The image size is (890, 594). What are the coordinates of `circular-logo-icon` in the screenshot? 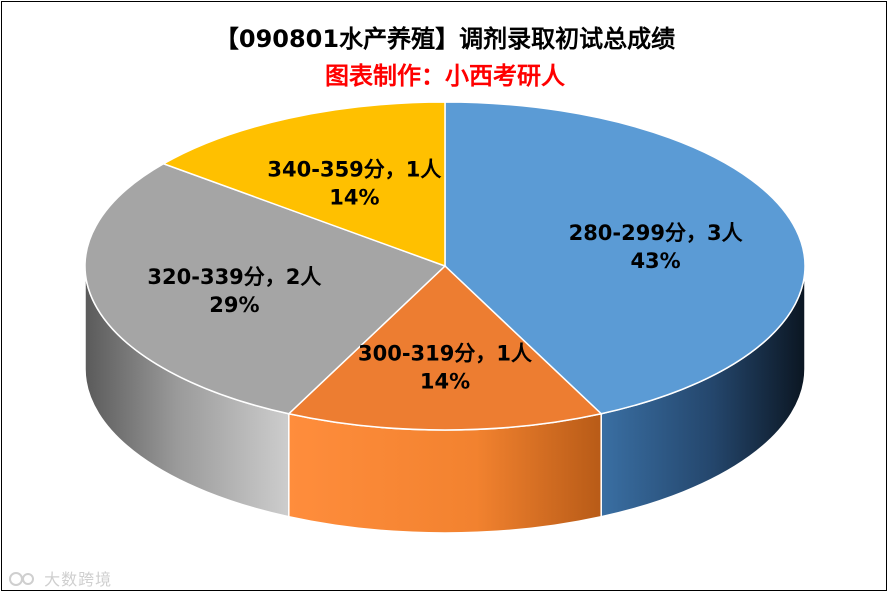 It's located at (21, 579).